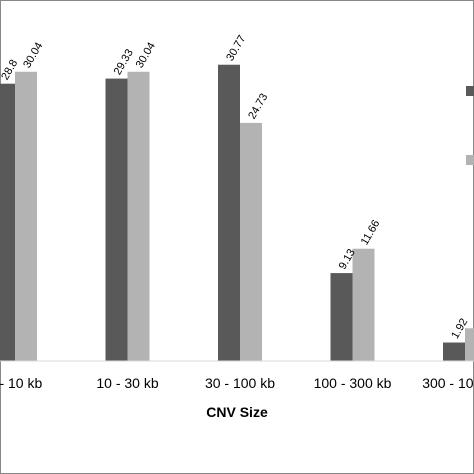 Image resolution: width=474 pixels, height=474 pixels. What do you see at coordinates (448, 383) in the screenshot?
I see `category-label-4: 300 - 1000 kb` at bounding box center [448, 383].